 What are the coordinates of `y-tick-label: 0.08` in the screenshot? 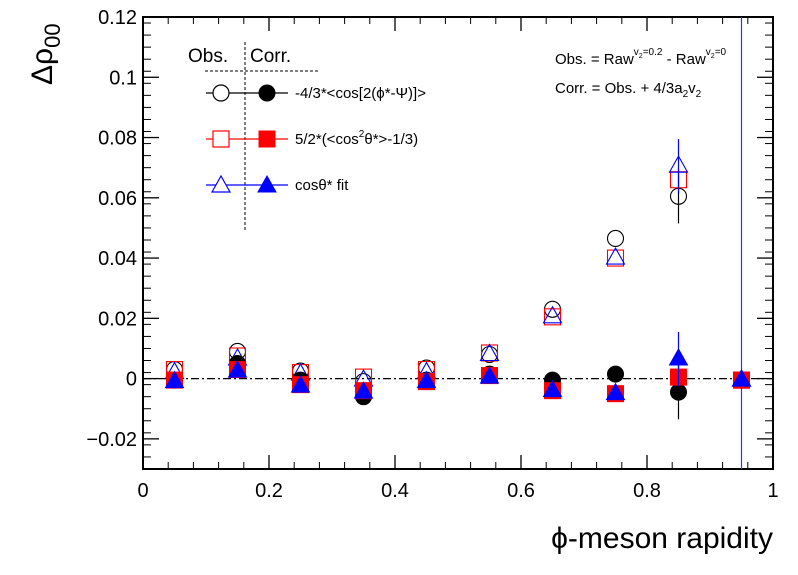 It's located at (117, 139).